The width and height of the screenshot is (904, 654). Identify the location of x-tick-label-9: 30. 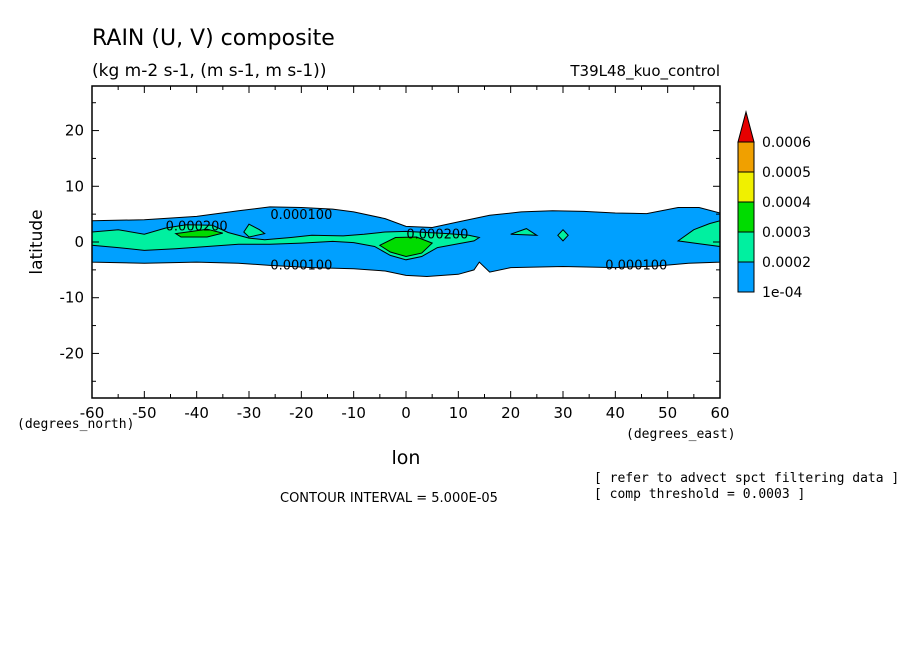
(562, 413).